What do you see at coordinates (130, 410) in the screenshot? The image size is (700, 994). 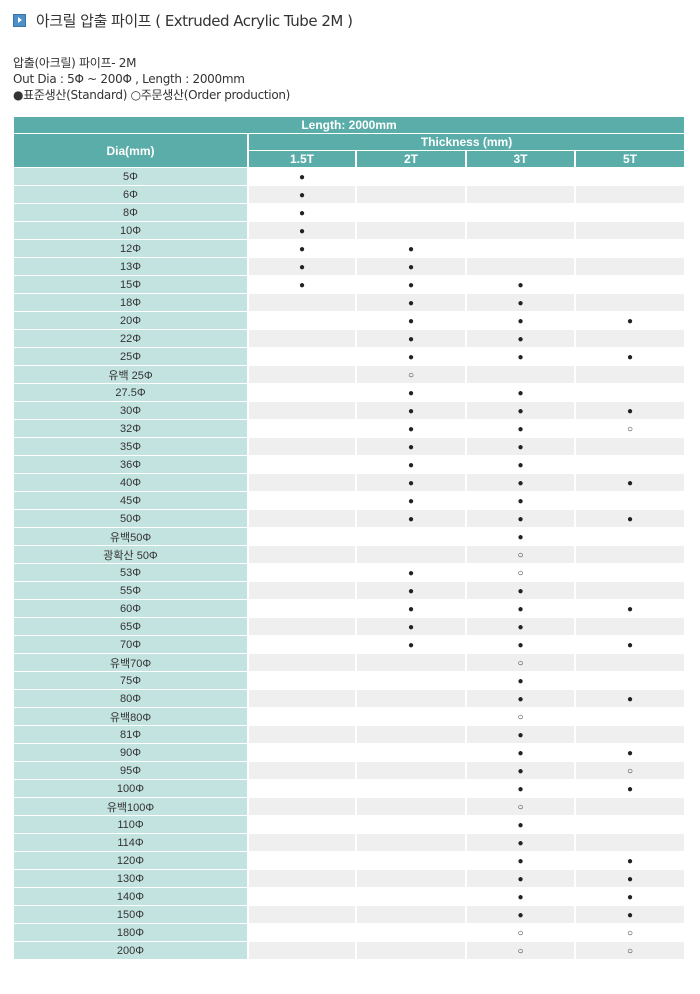 I see `dia-cell: 30Φ` at bounding box center [130, 410].